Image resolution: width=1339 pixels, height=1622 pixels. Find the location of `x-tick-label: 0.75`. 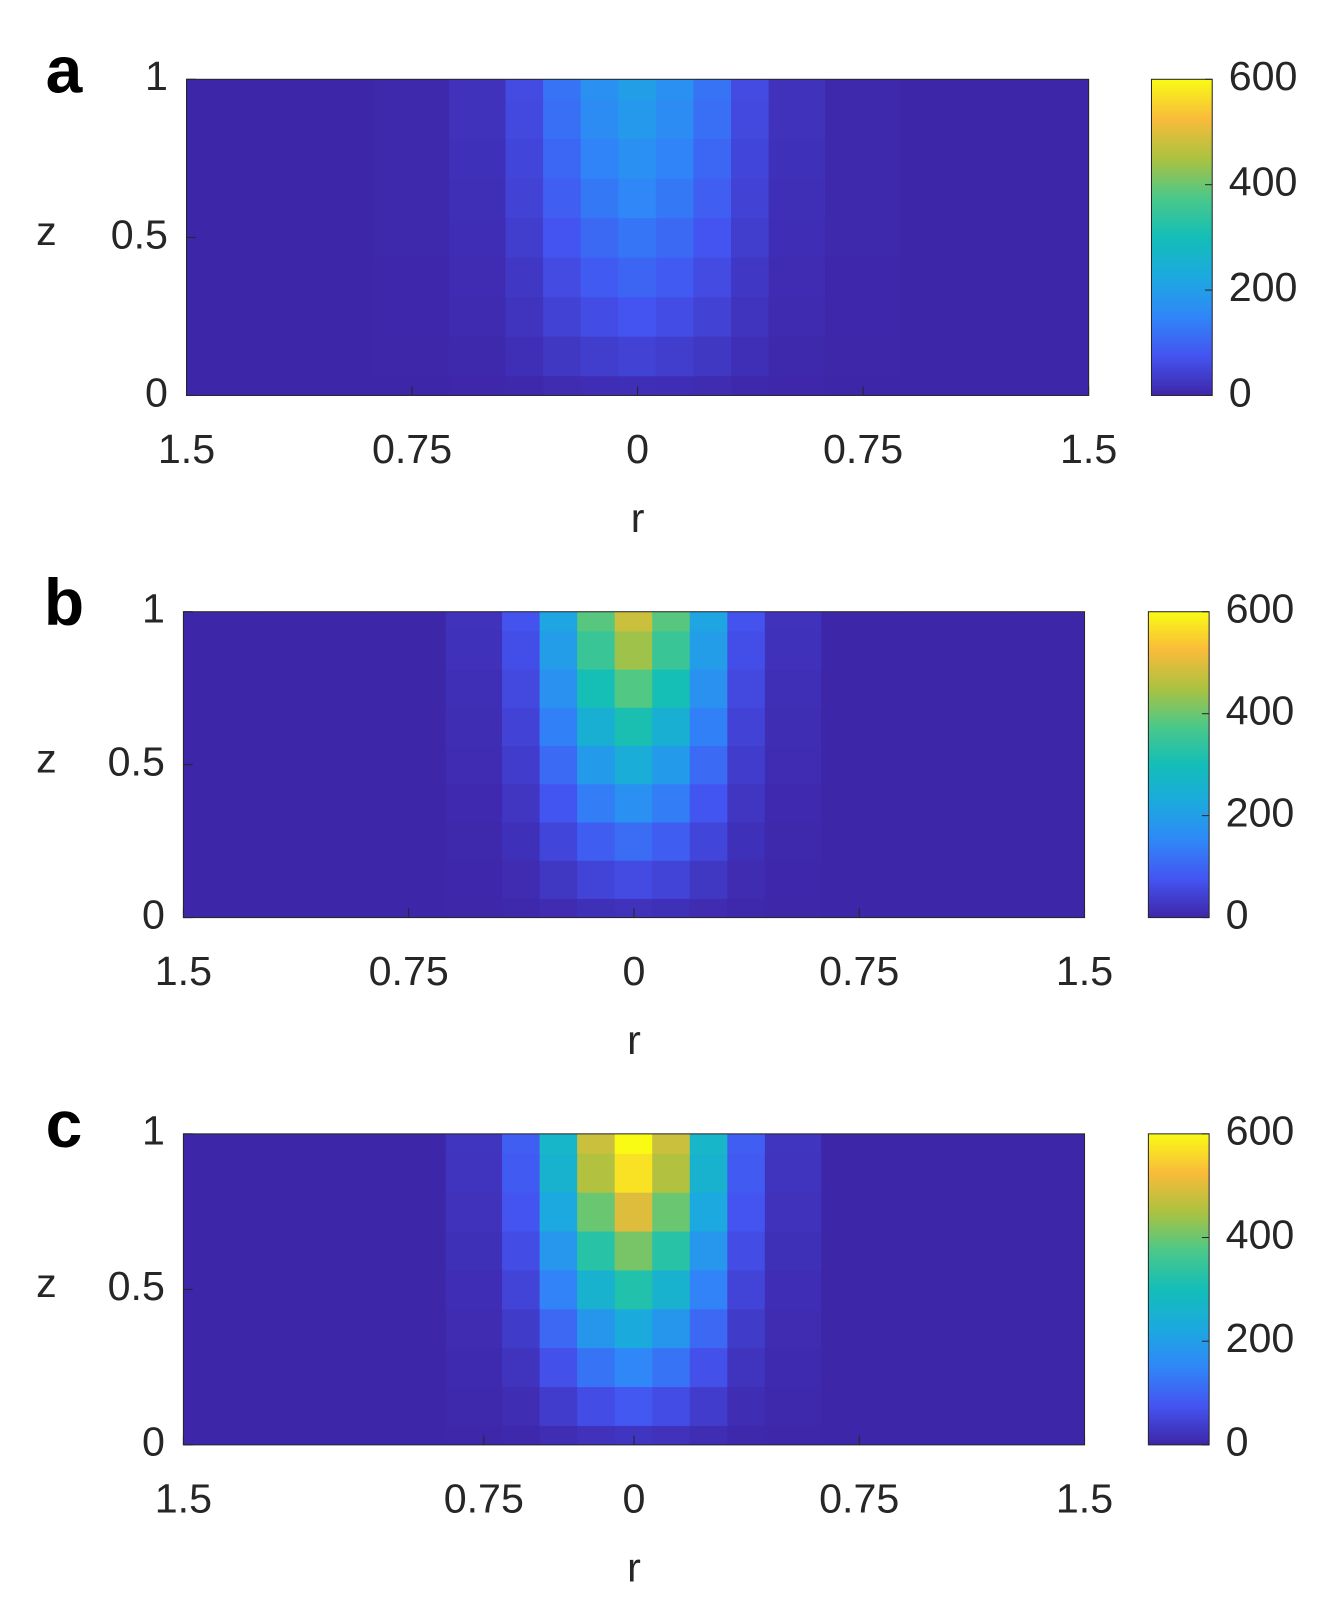

x-tick-label: 0.75 is located at coordinates (859, 1498).